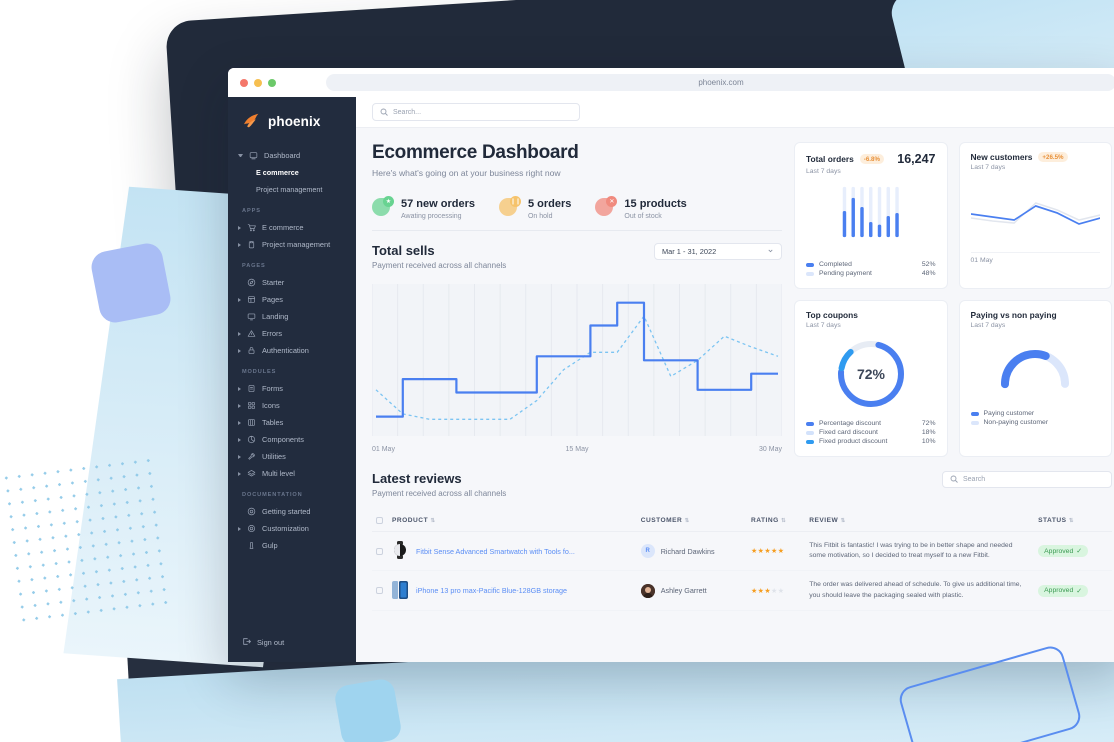 This screenshot has height=742, width=1114. What do you see at coordinates (383, 449) in the screenshot?
I see `axis-tick-label: 01 May` at bounding box center [383, 449].